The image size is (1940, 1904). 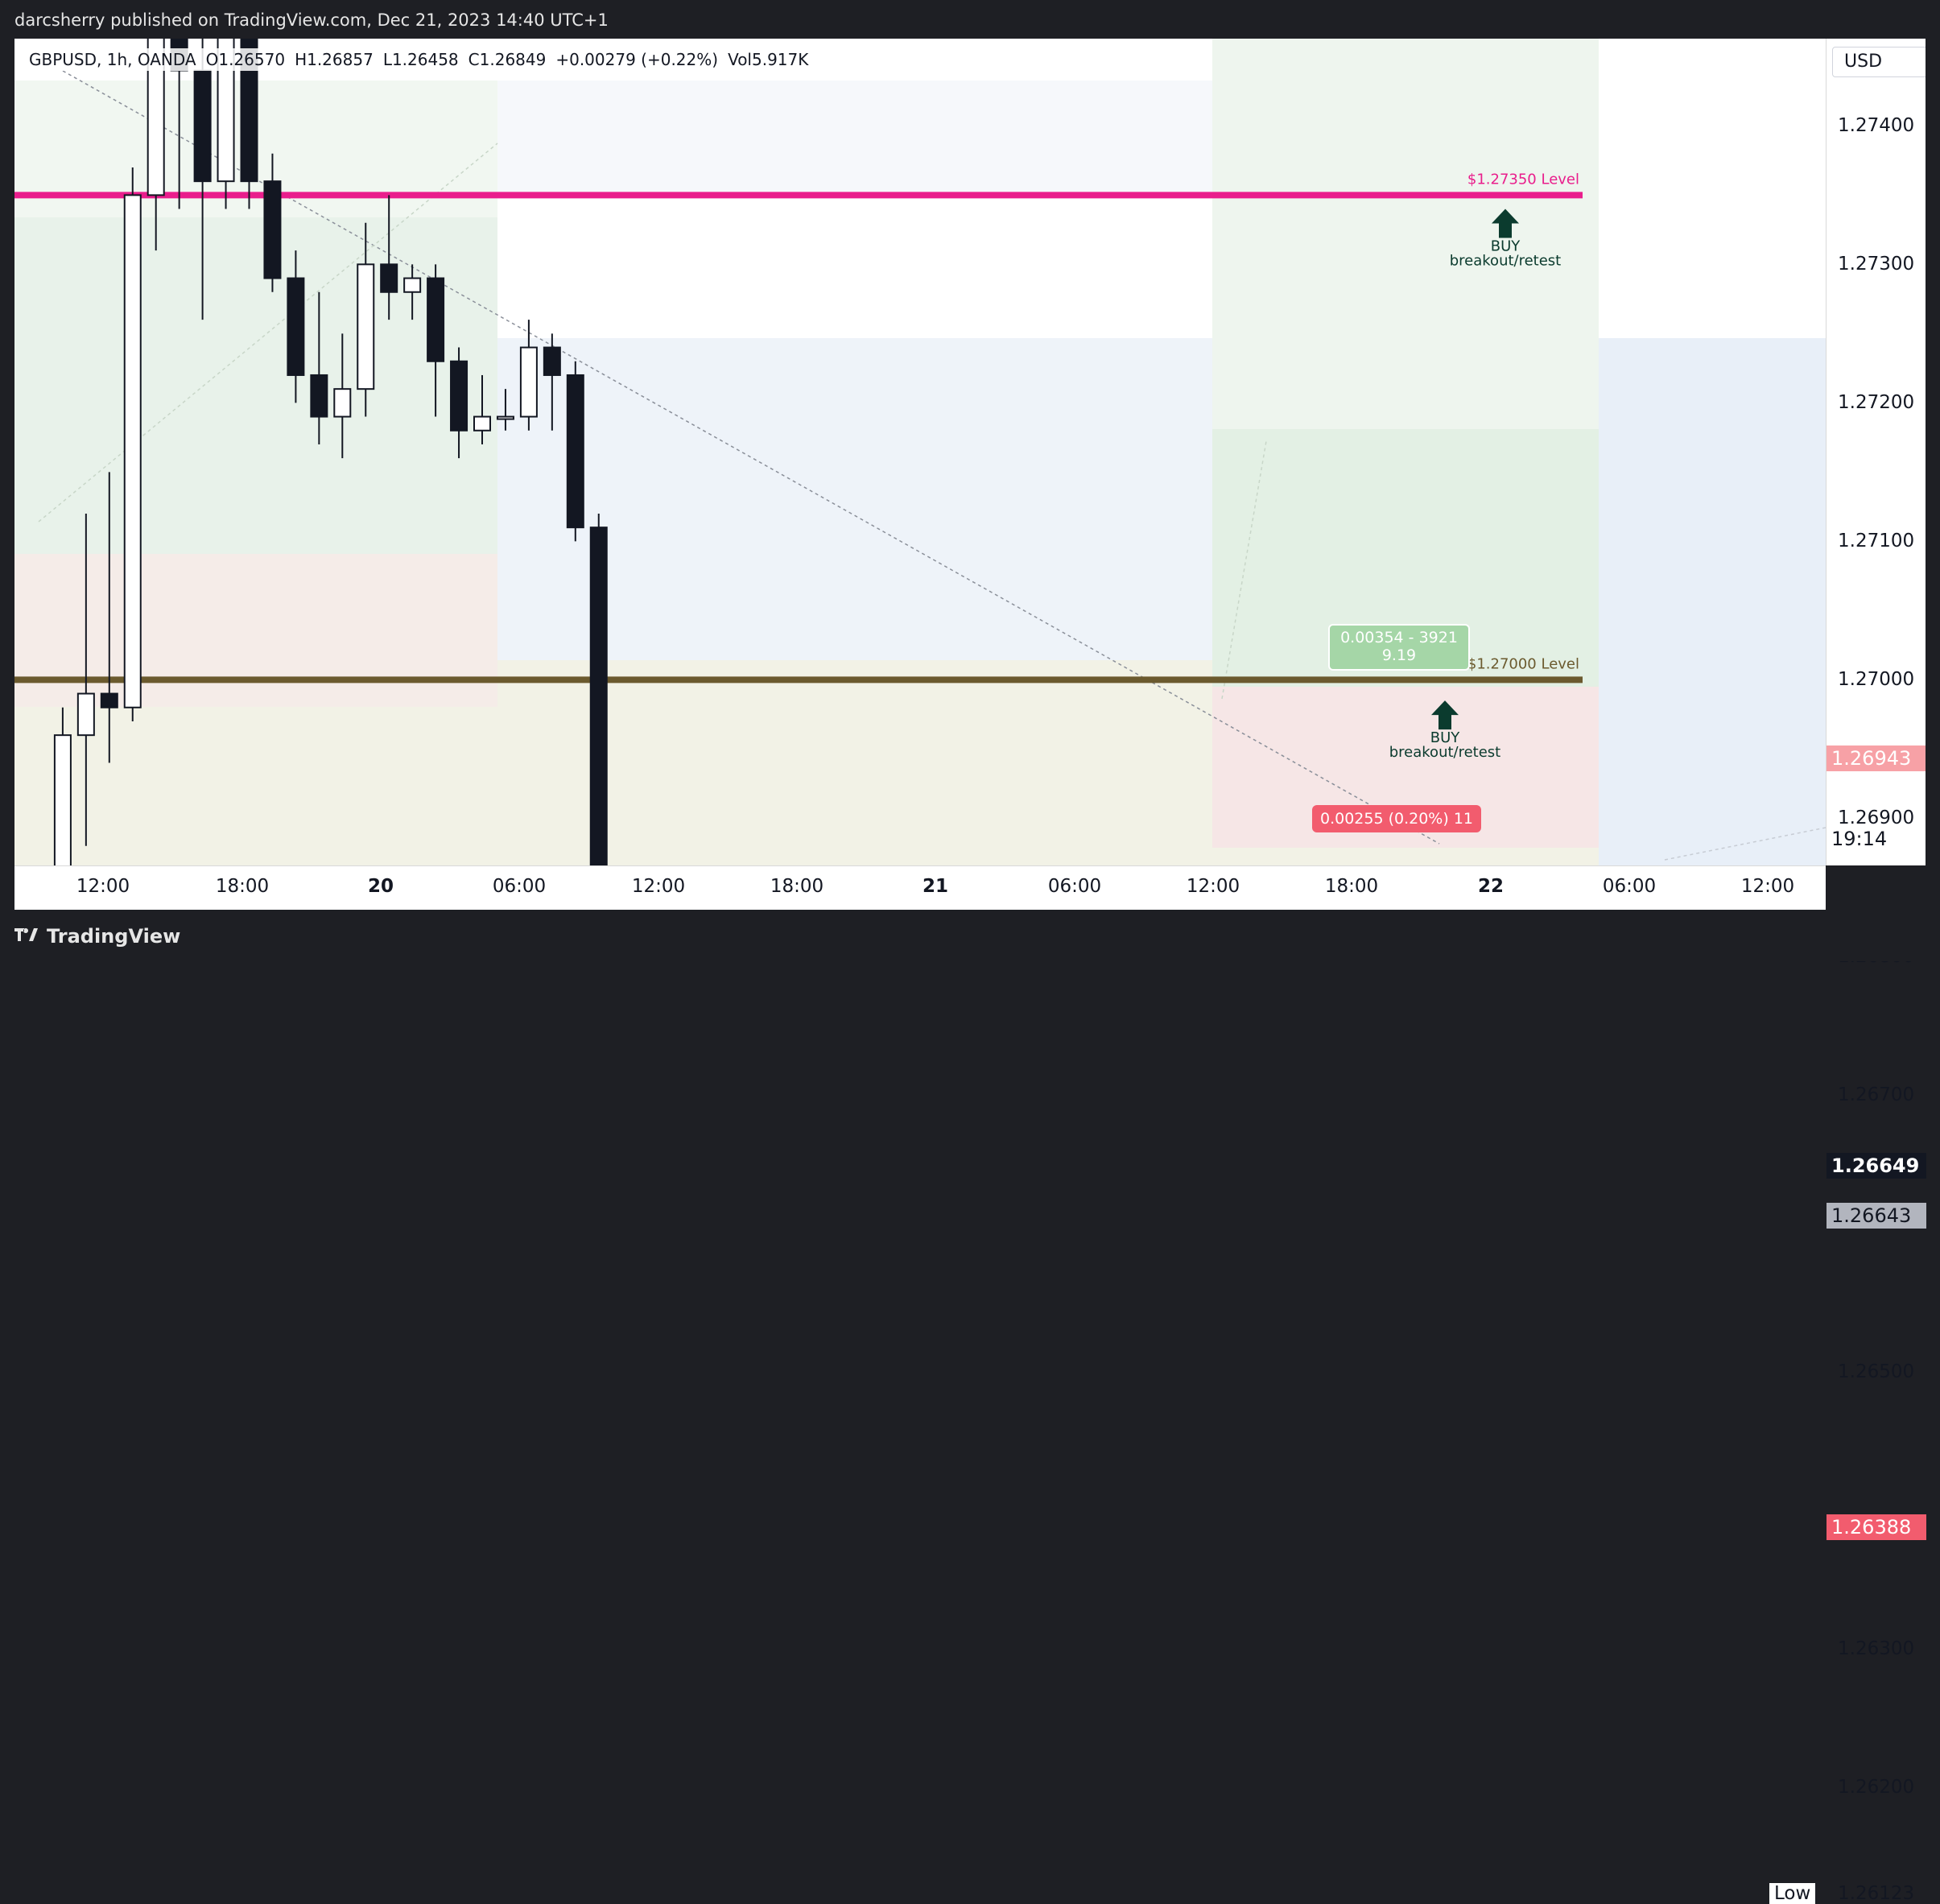 What do you see at coordinates (637, 59) in the screenshot?
I see `legend-change: +0.00279 (+0.22%)` at bounding box center [637, 59].